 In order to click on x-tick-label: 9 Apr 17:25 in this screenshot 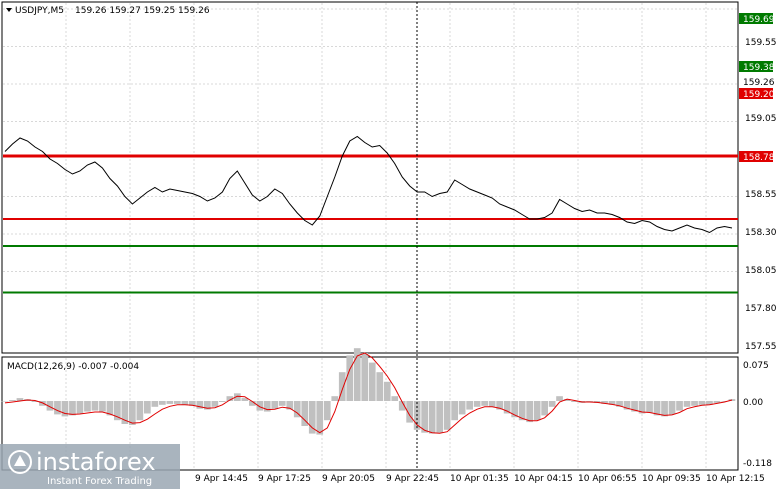, I will do `click(284, 479)`.